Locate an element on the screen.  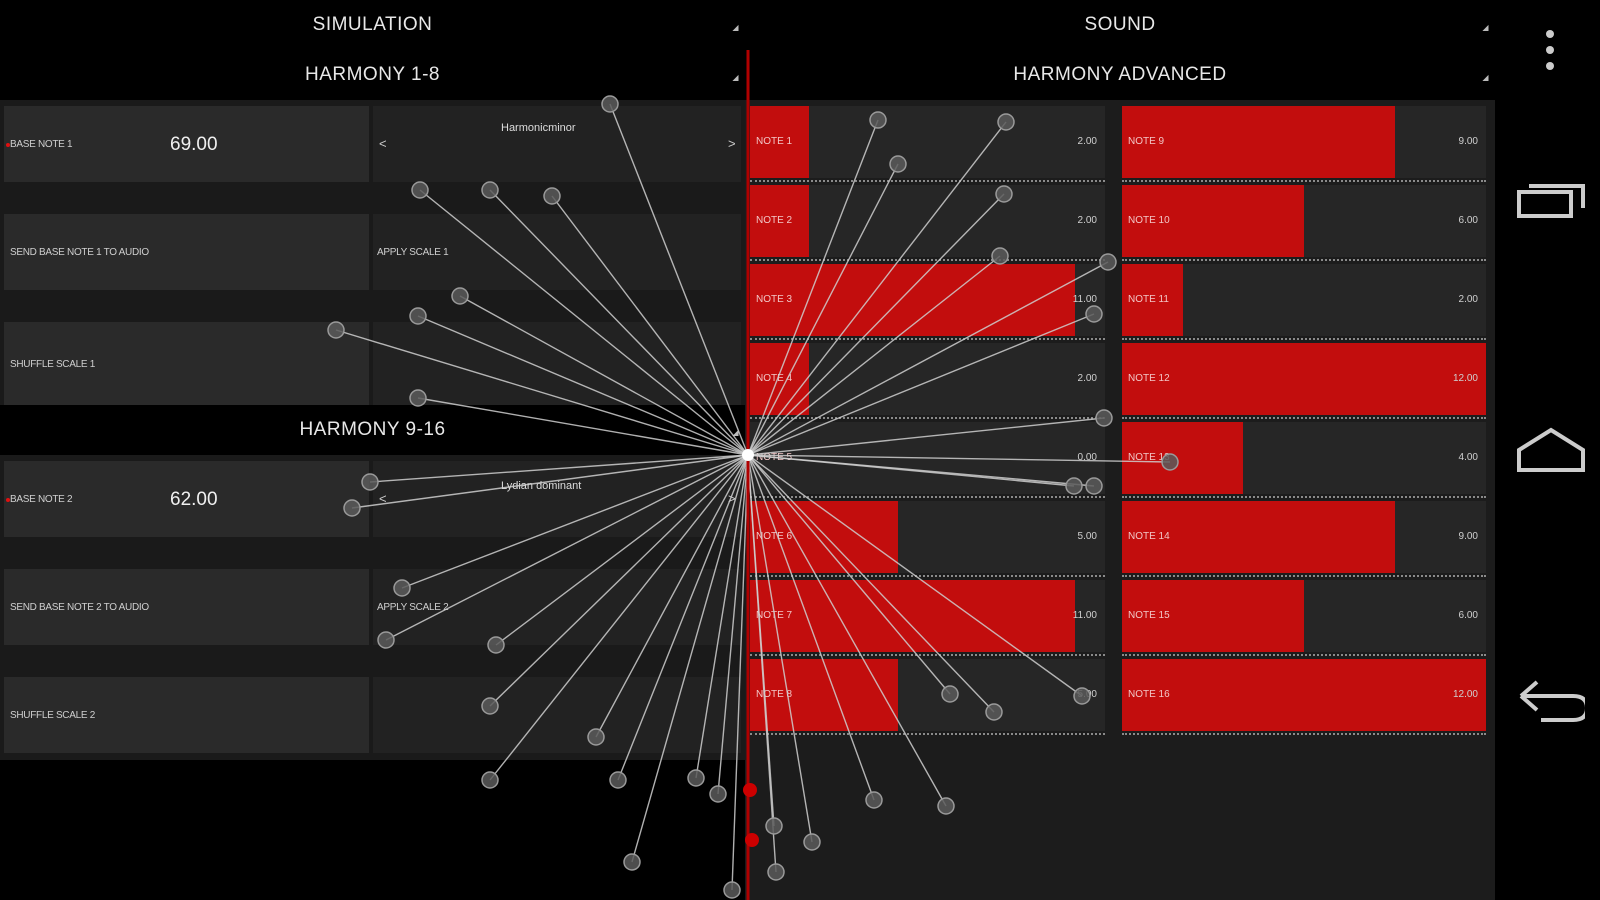
note-slider: NOTE 14 9.00 is located at coordinates (1304, 537).